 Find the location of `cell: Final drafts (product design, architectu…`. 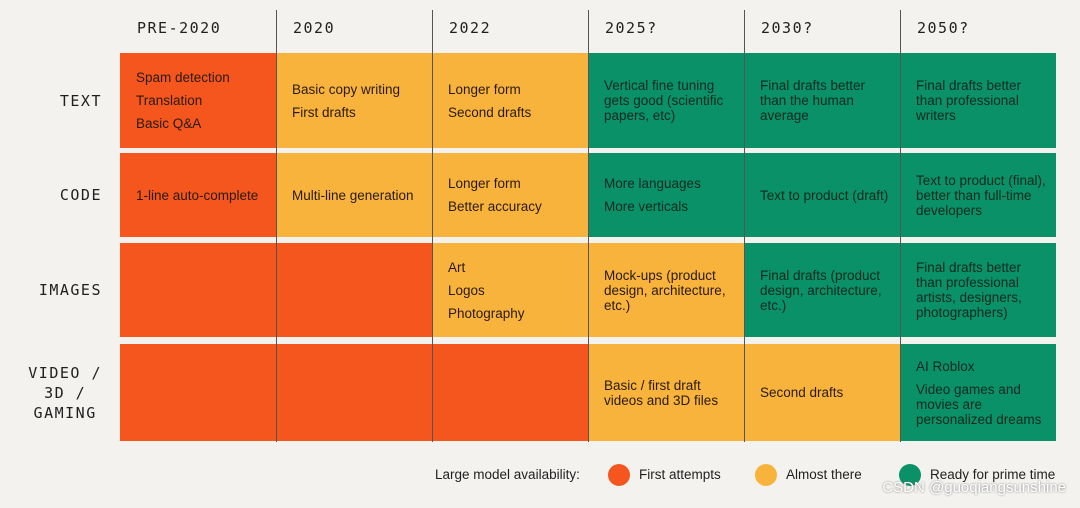

cell: Final drafts (product design, architectu… is located at coordinates (822, 290).